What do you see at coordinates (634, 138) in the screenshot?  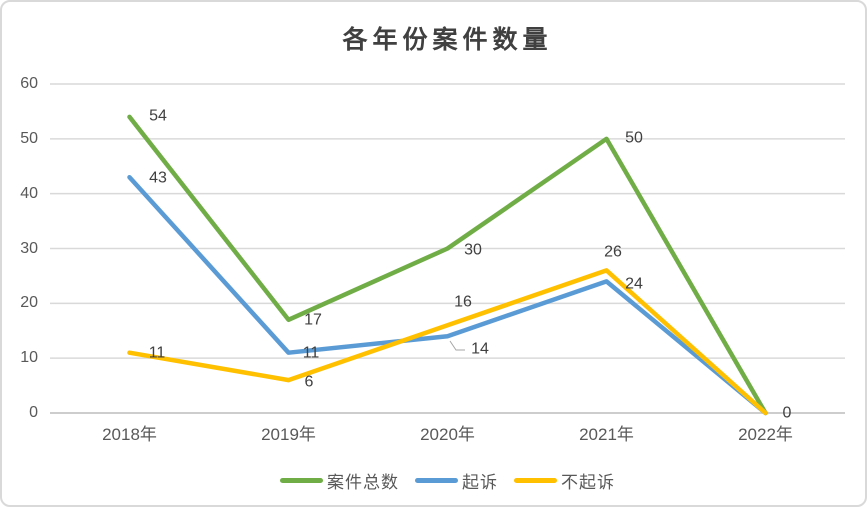 I see `data-label: 50` at bounding box center [634, 138].